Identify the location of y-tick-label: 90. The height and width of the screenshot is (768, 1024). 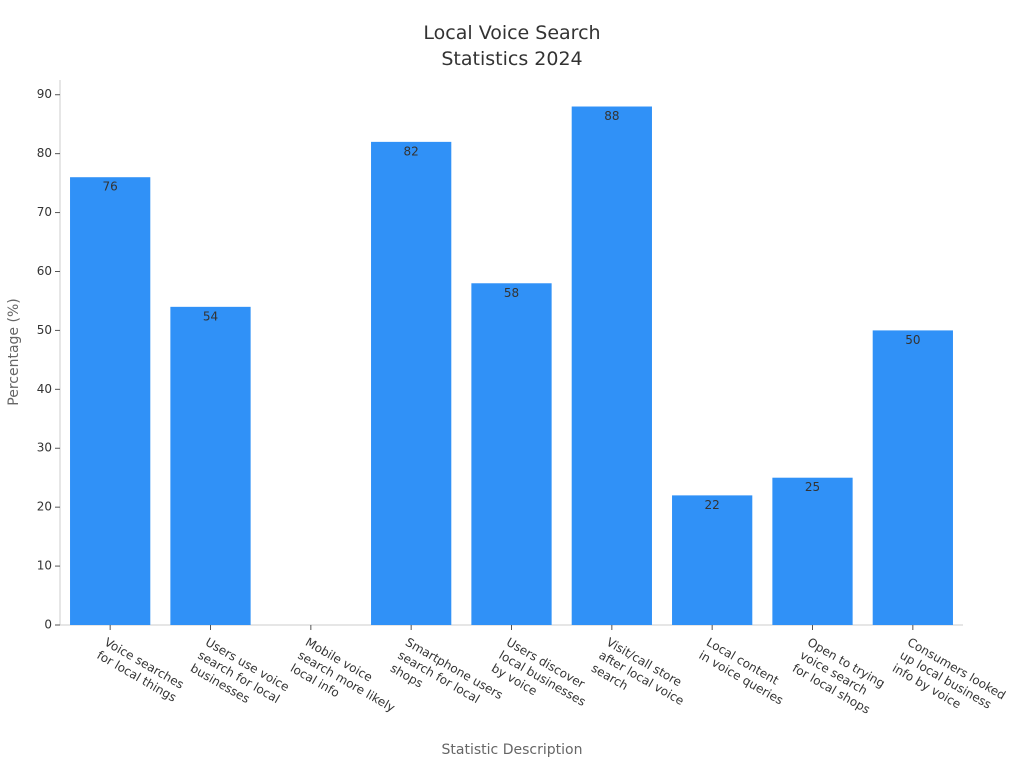
(44, 94).